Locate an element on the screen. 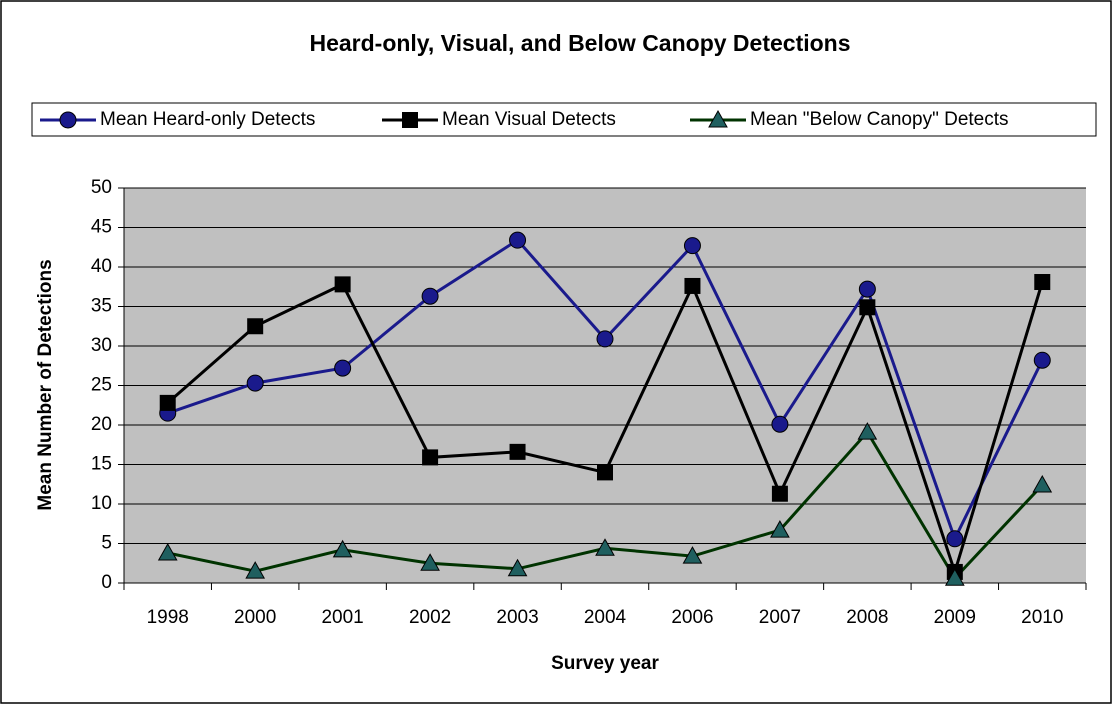 The image size is (1113, 705). legend-label: Mean Visual Detects is located at coordinates (529, 119).